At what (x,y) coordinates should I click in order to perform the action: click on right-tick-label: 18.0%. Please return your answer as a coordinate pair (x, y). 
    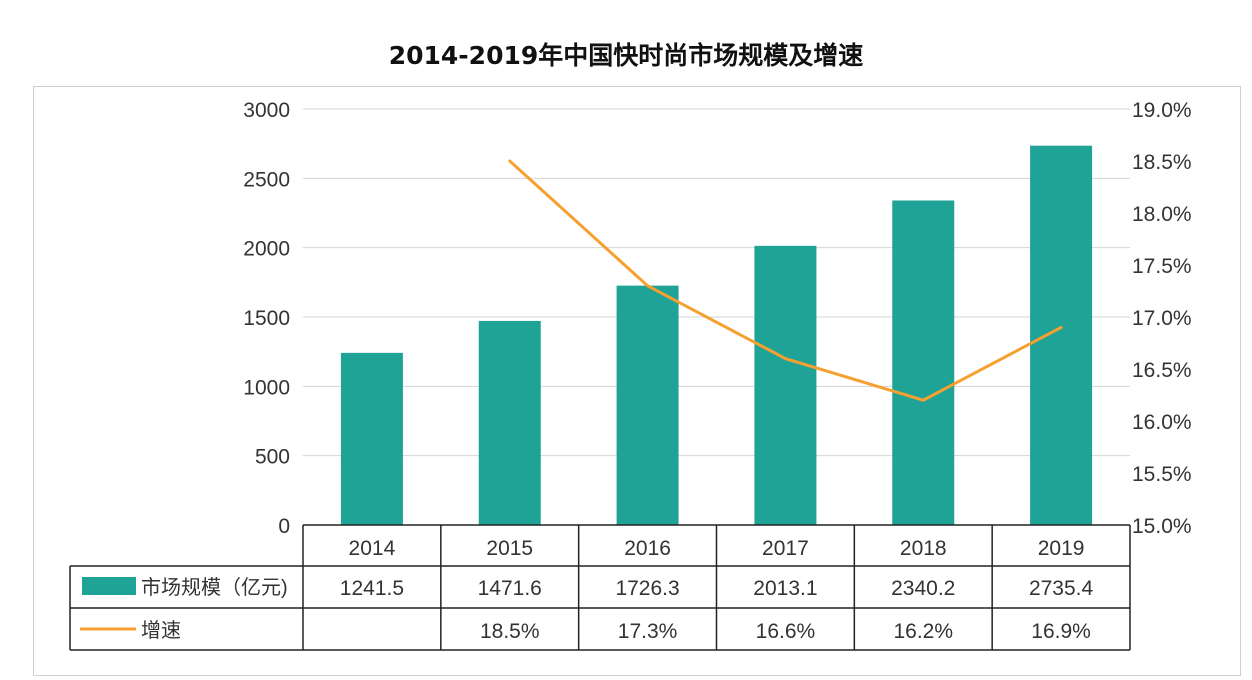
    Looking at the image, I should click on (1162, 214).